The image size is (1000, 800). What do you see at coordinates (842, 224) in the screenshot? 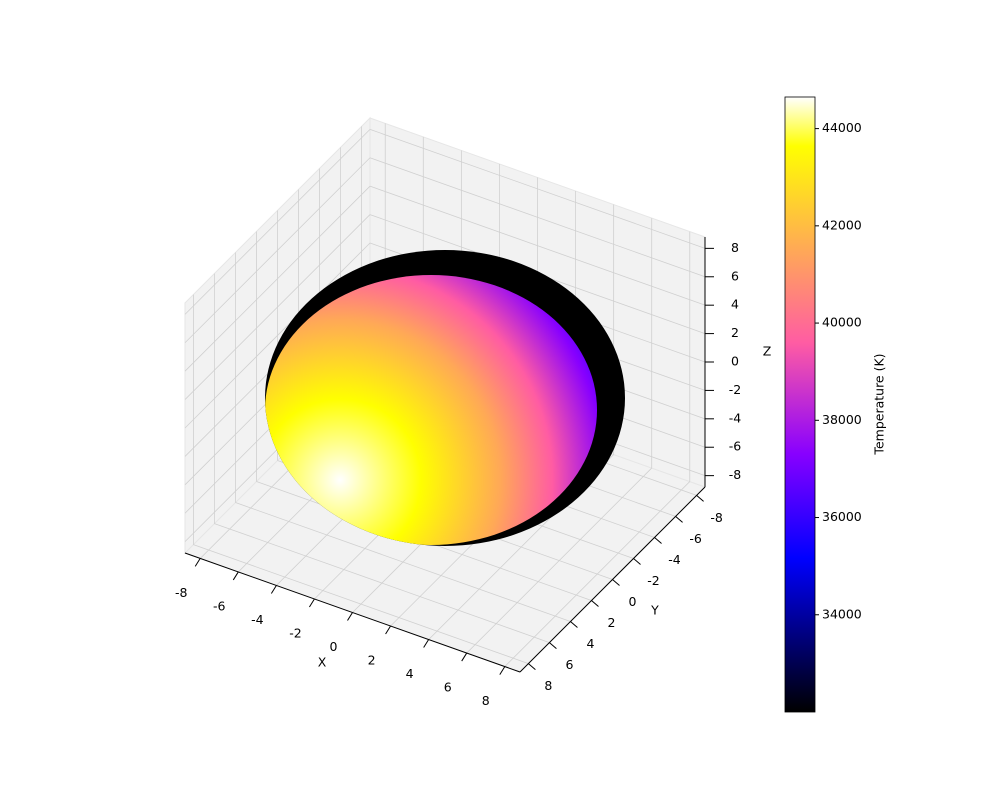
I see `colorbar-tick-label: 42000` at bounding box center [842, 224].